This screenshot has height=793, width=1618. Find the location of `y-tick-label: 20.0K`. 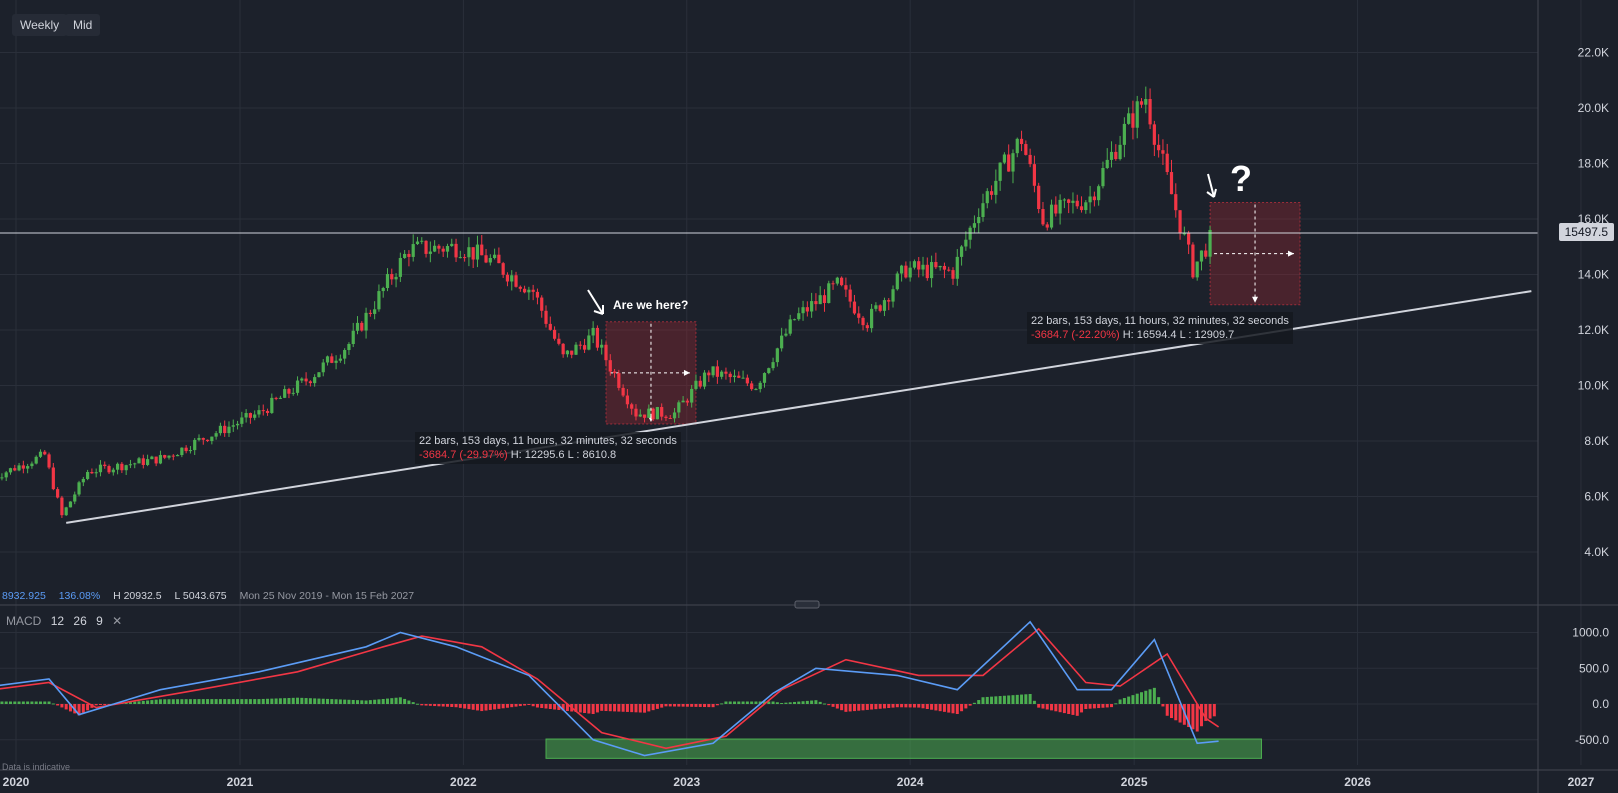

y-tick-label: 20.0K is located at coordinates (1593, 108).